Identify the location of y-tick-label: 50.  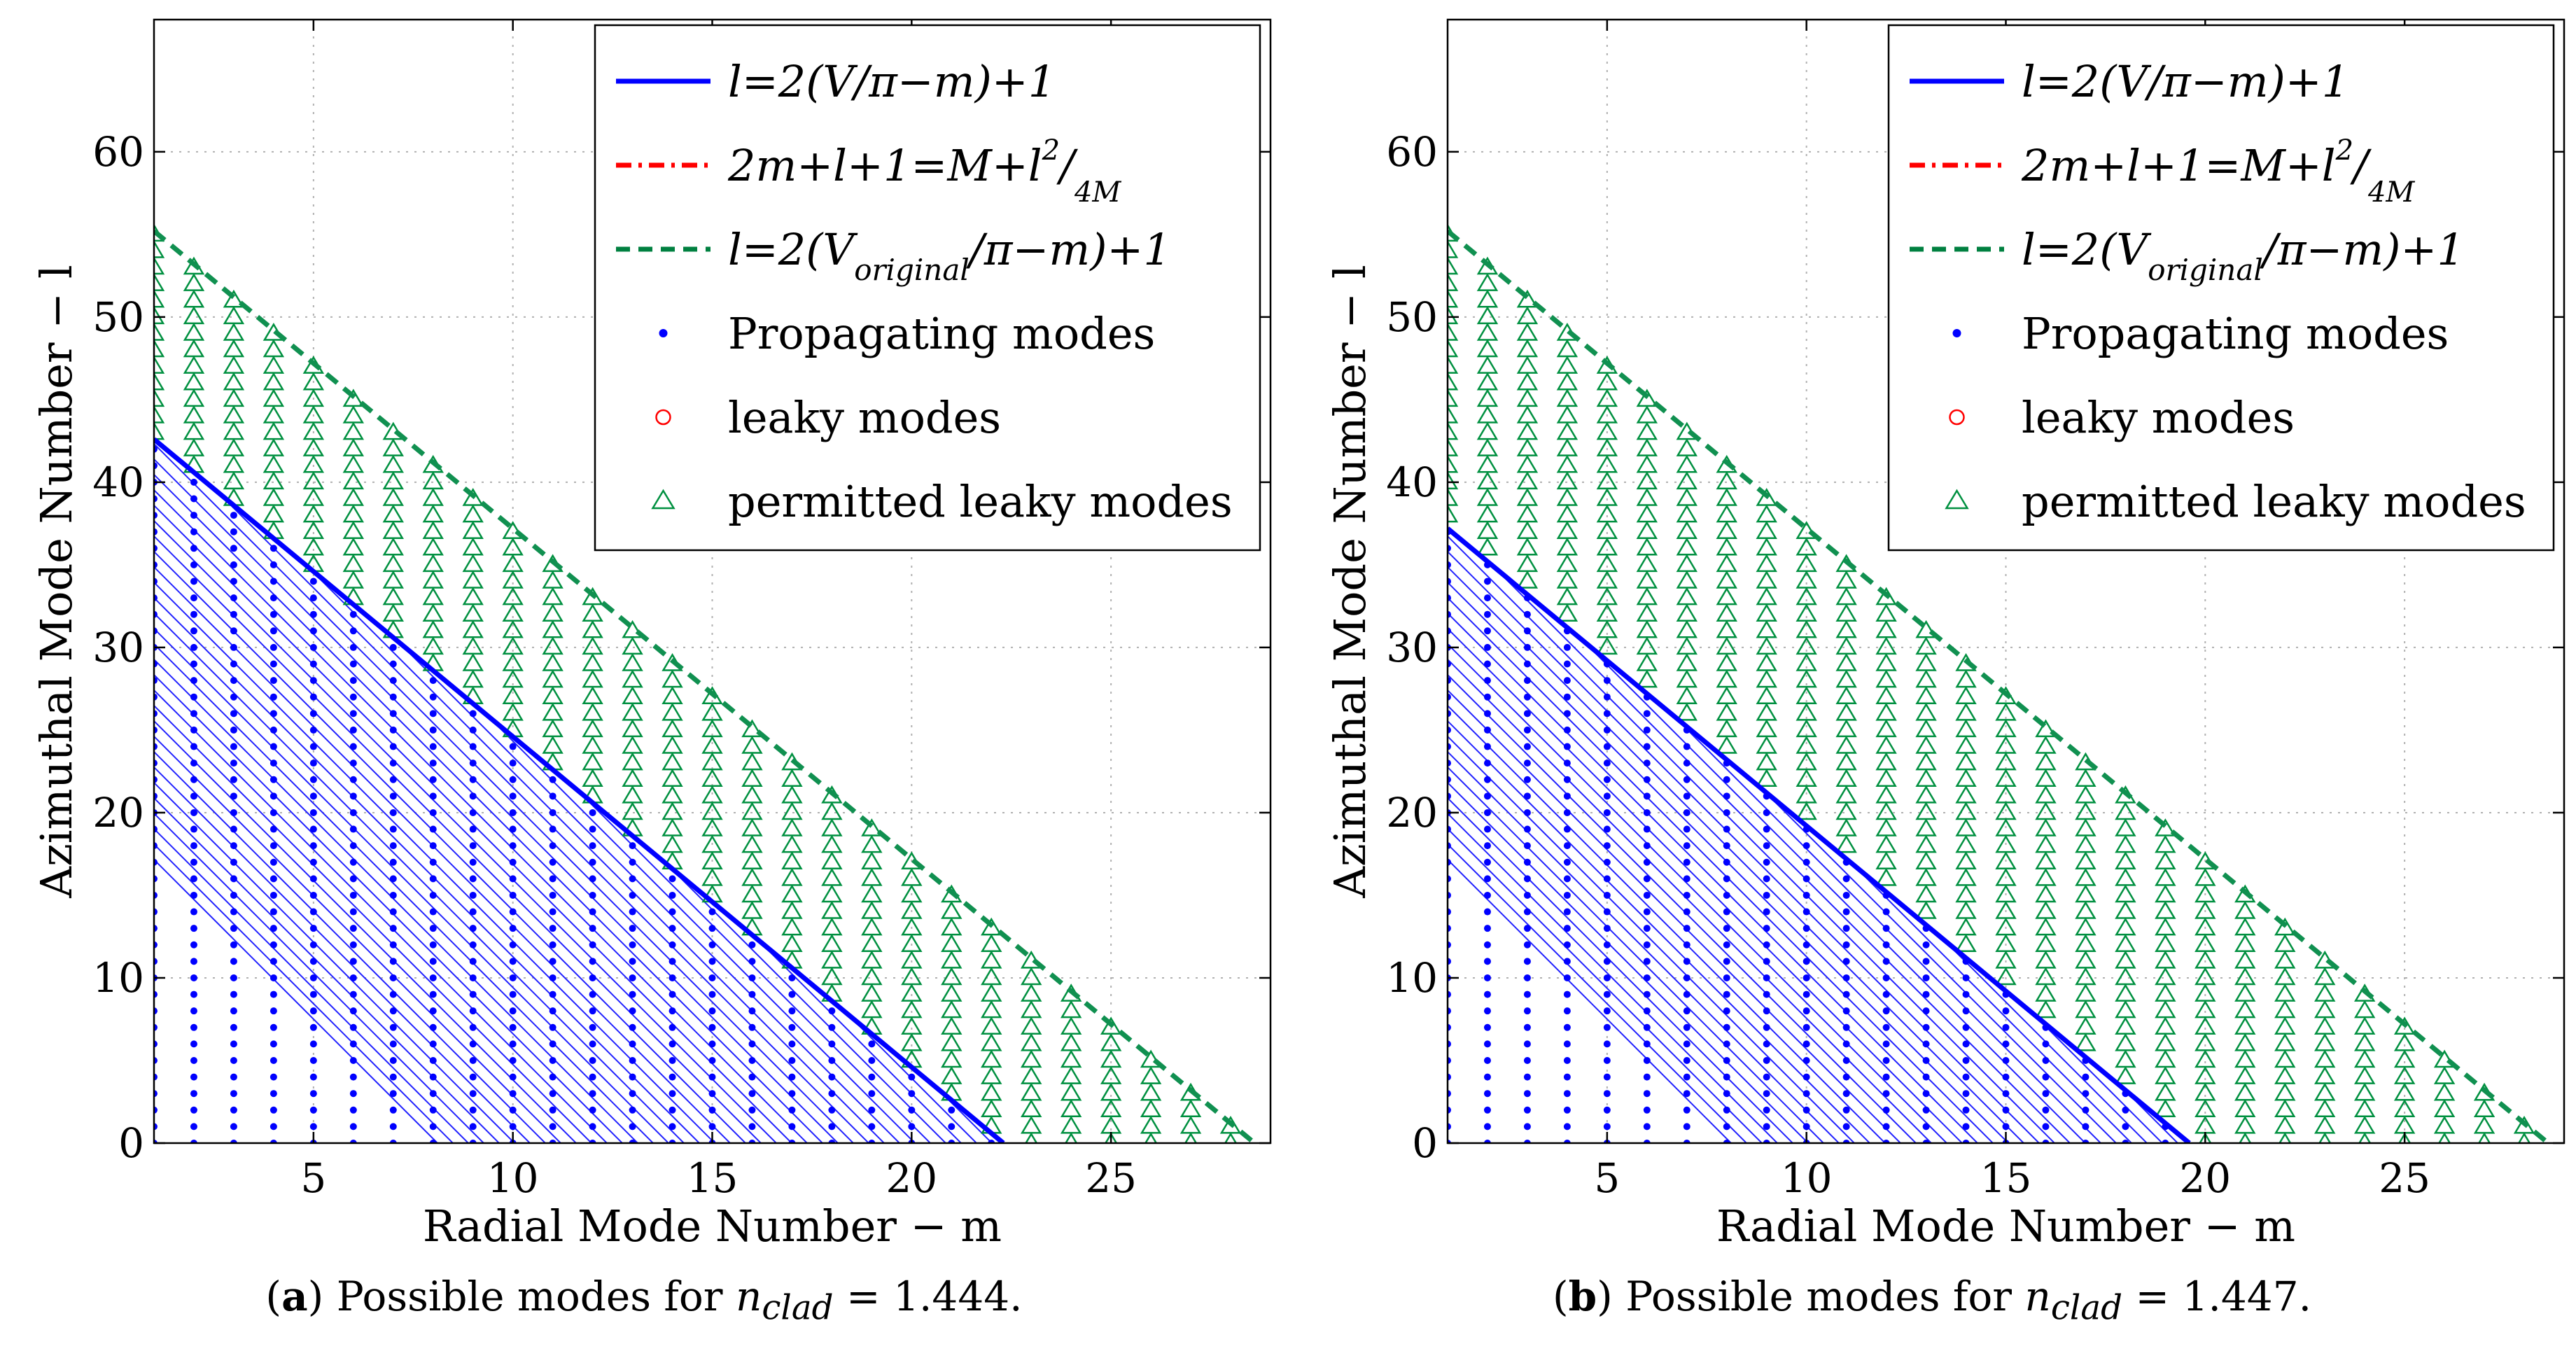
(118, 317).